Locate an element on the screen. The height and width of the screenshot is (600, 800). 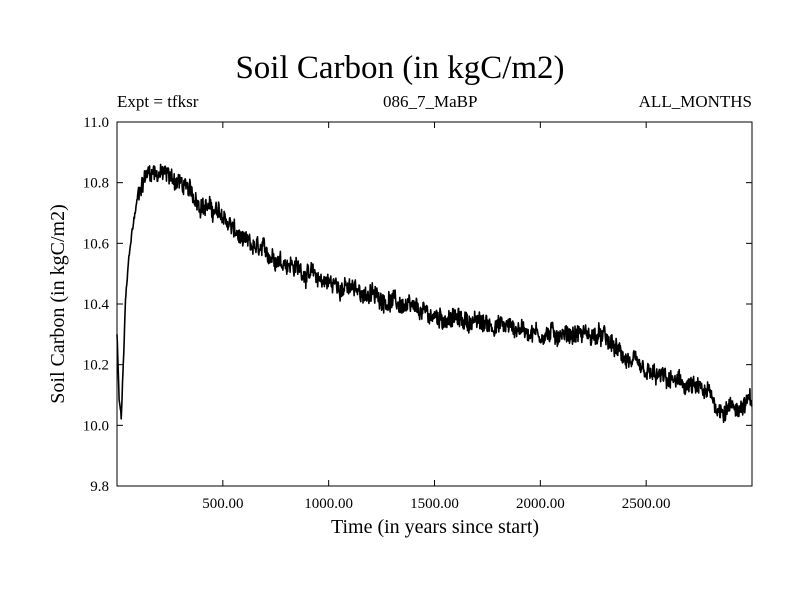
y-axis-label: Soil Carbon (in kgC/m2) is located at coordinates (58, 303).